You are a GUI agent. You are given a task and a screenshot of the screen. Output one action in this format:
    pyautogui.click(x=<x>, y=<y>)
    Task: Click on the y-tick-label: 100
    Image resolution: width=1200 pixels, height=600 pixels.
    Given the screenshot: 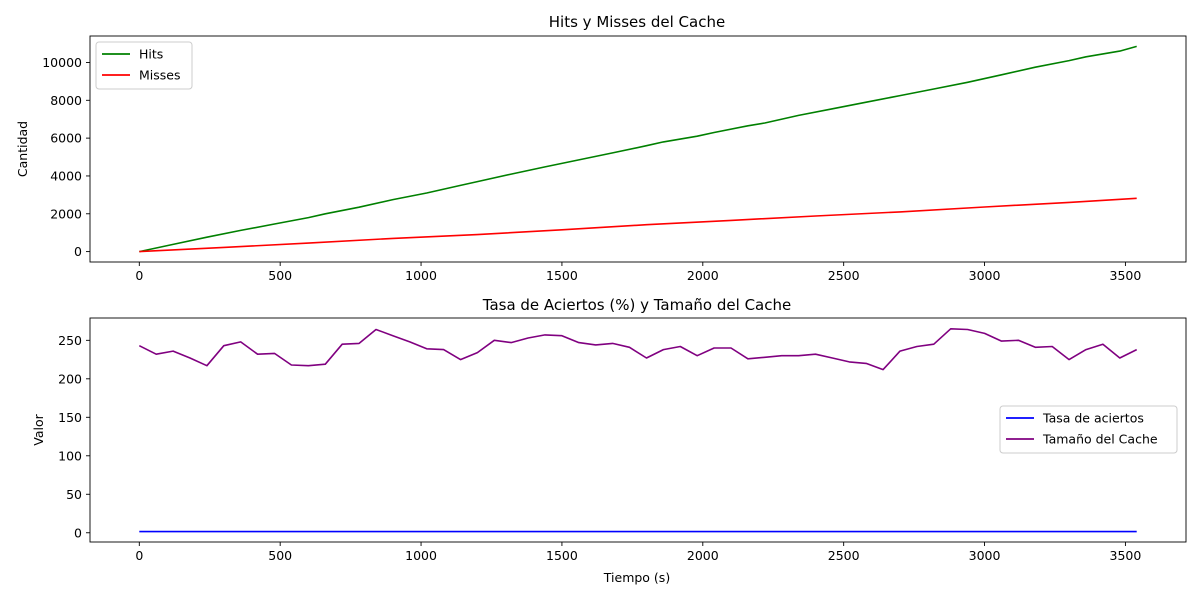 What is the action you would take?
    pyautogui.click(x=70, y=455)
    